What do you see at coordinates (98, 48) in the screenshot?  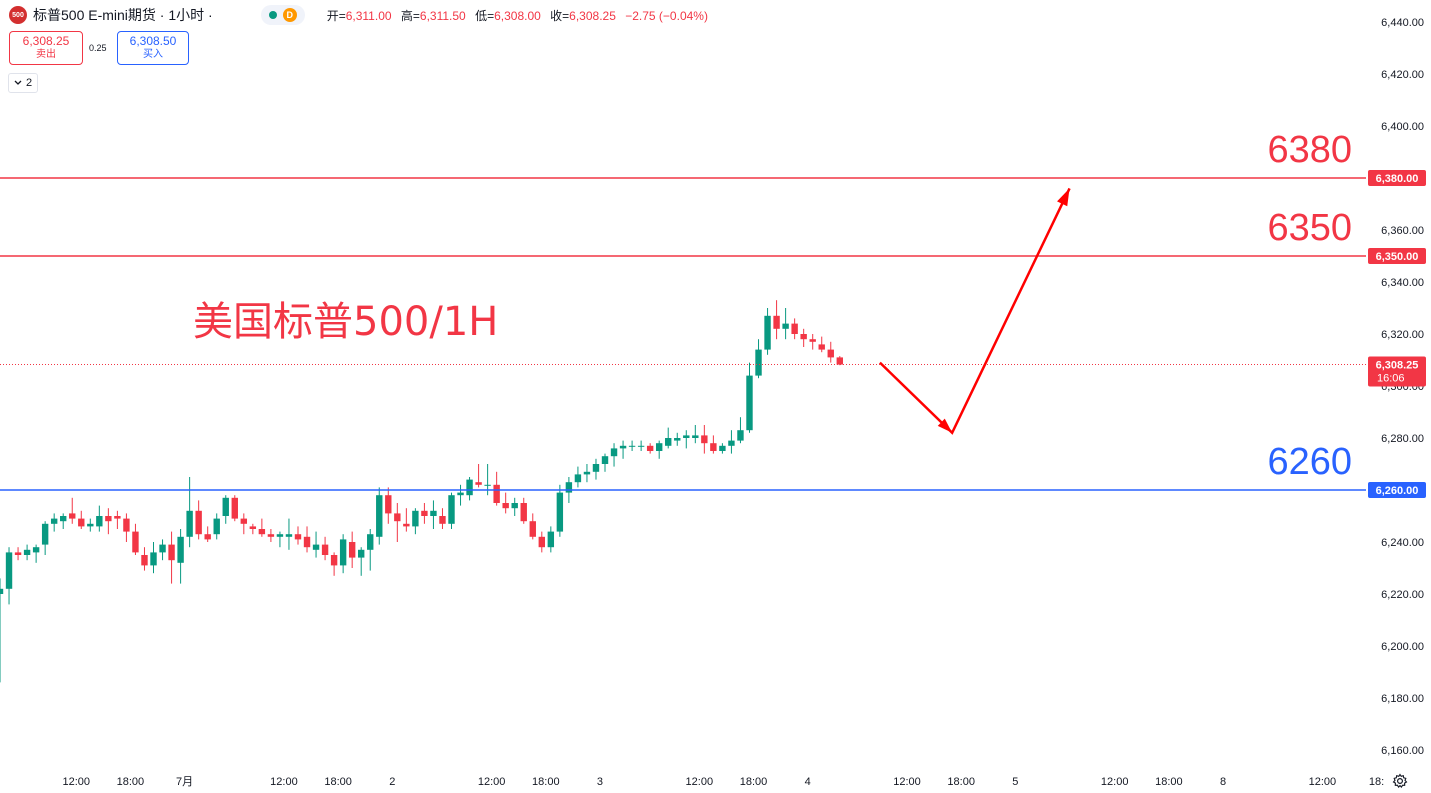 I see `spread-value: 0.25` at bounding box center [98, 48].